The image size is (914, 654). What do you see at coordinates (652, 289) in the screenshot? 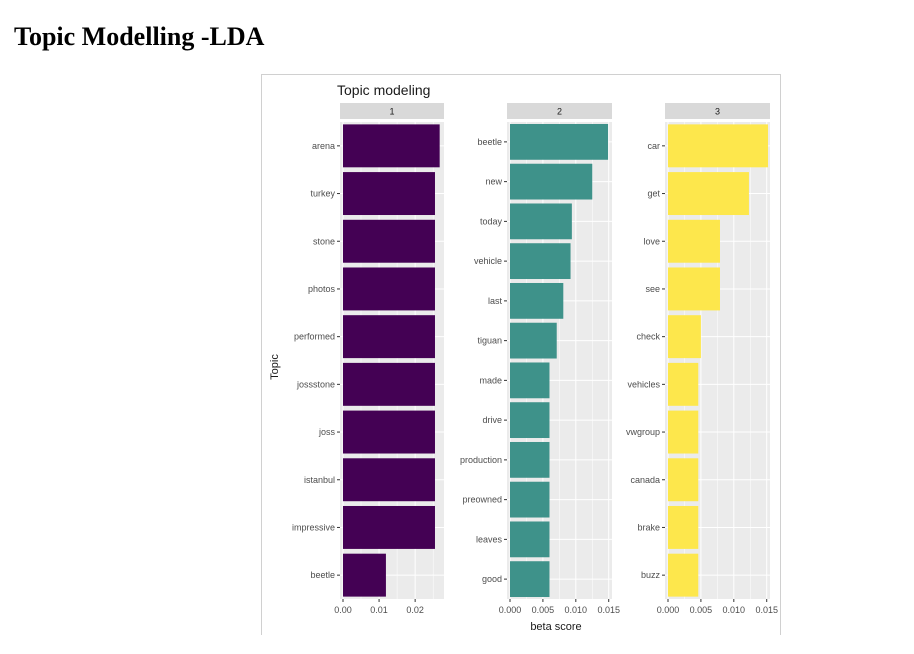
I see `y-tick-label-see: see` at bounding box center [652, 289].